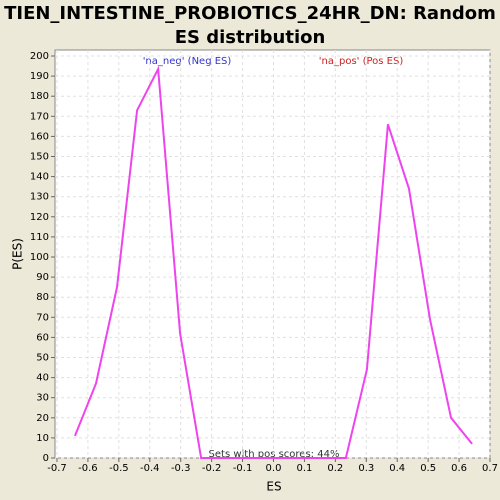  What do you see at coordinates (39, 56) in the screenshot?
I see `y-tick-label: 200` at bounding box center [39, 56].